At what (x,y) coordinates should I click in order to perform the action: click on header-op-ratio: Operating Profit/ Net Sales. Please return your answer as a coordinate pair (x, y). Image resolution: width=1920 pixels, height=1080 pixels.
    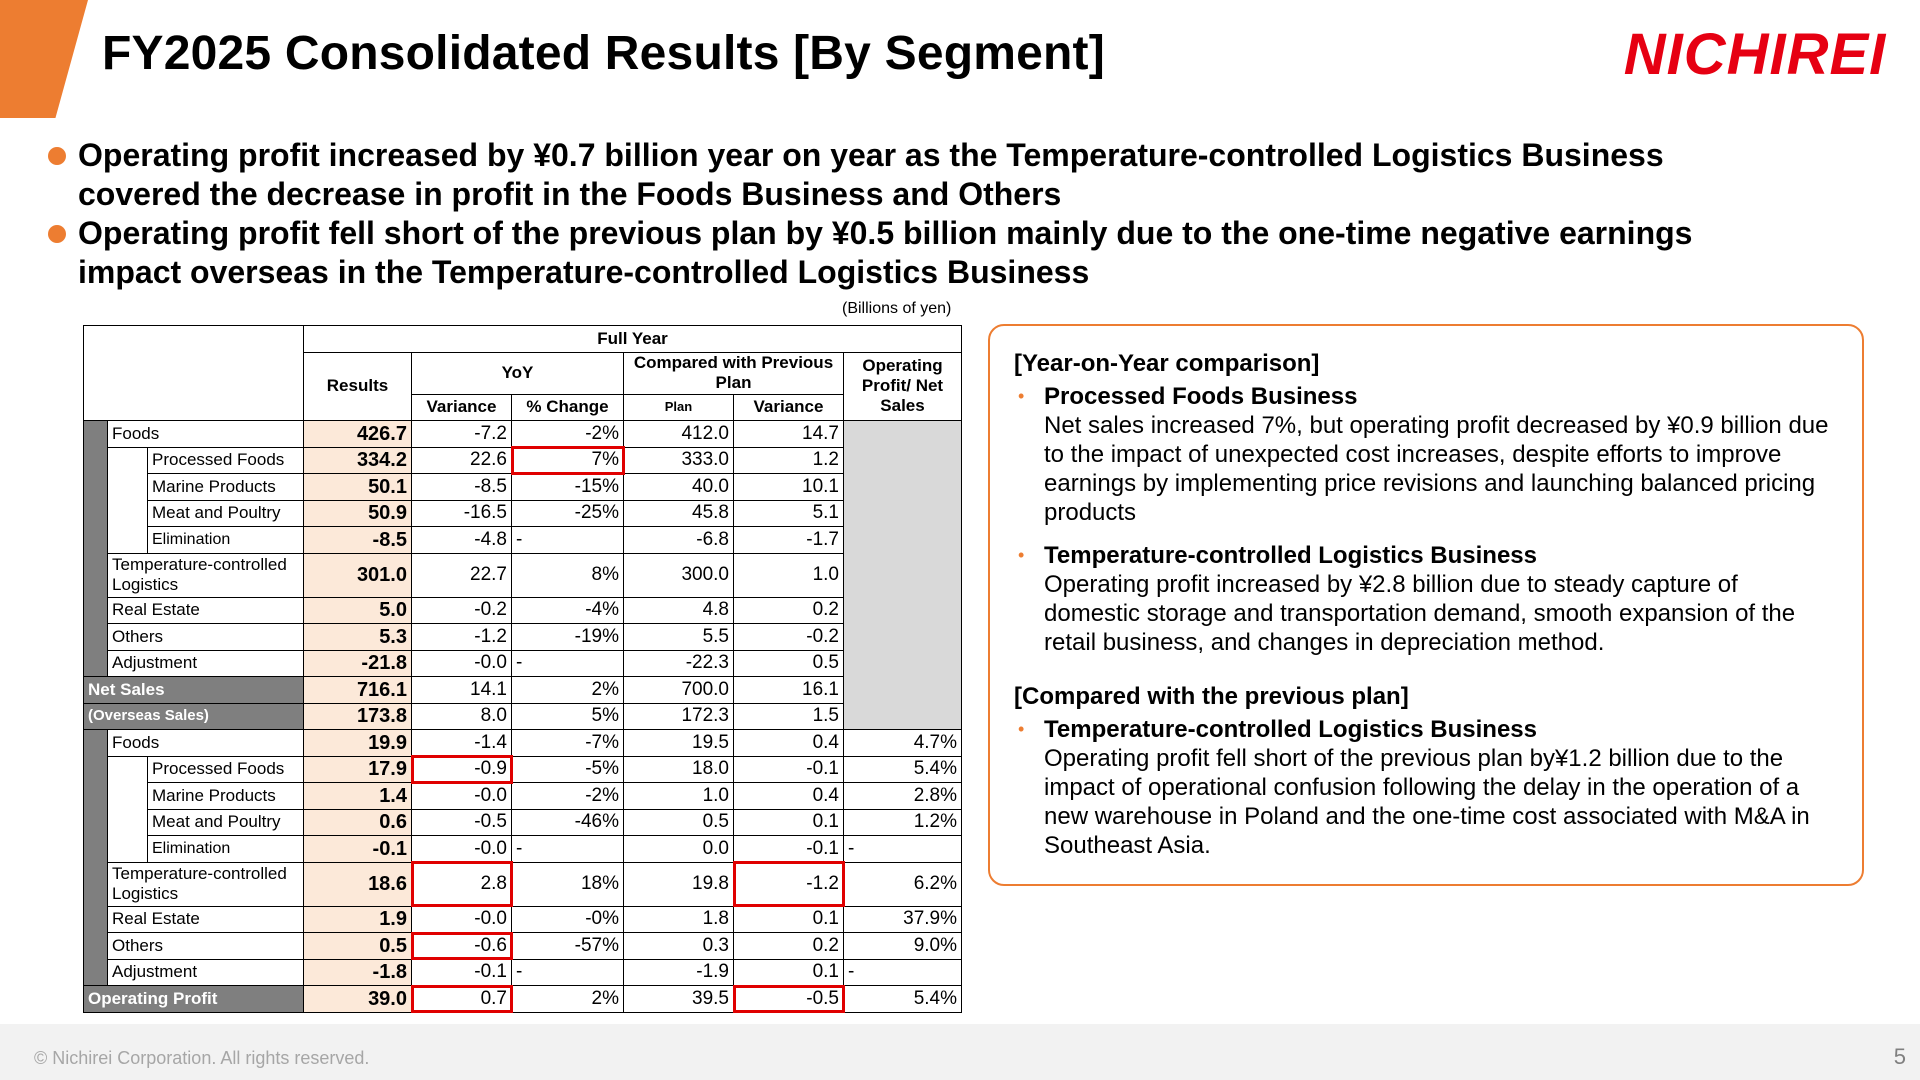
    Looking at the image, I should click on (902, 386).